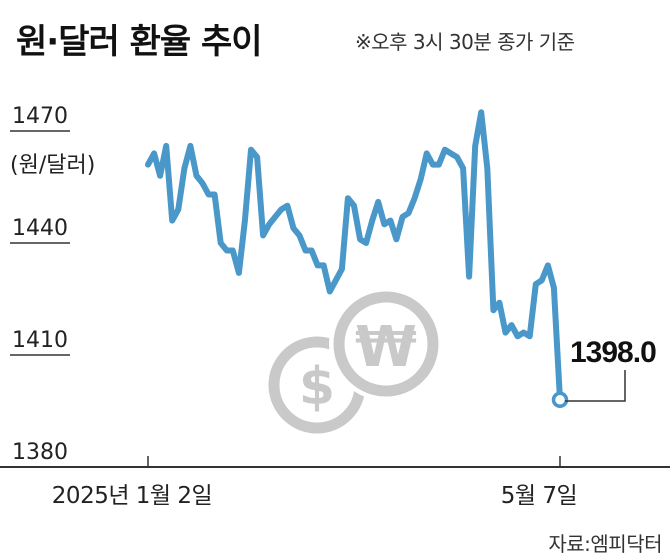 This screenshot has width=670, height=559. Describe the element at coordinates (465, 42) in the screenshot. I see `chart-subtitle: ※오후 3시 30분 종가 기준` at that location.